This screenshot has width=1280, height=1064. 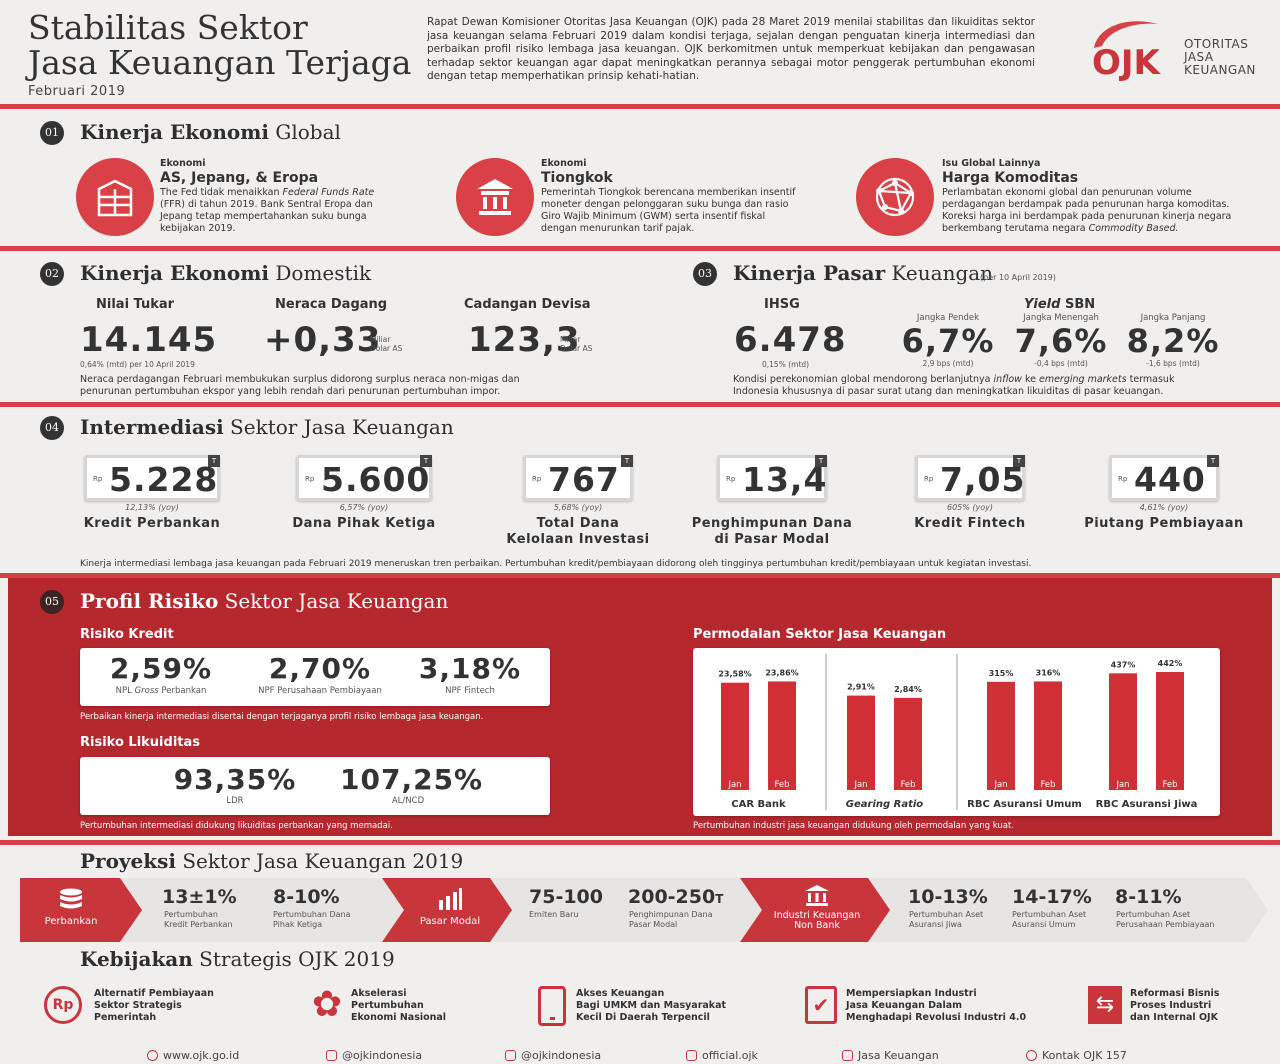 What do you see at coordinates (376, 479) in the screenshot?
I see `intermediasi-value: 5.600` at bounding box center [376, 479].